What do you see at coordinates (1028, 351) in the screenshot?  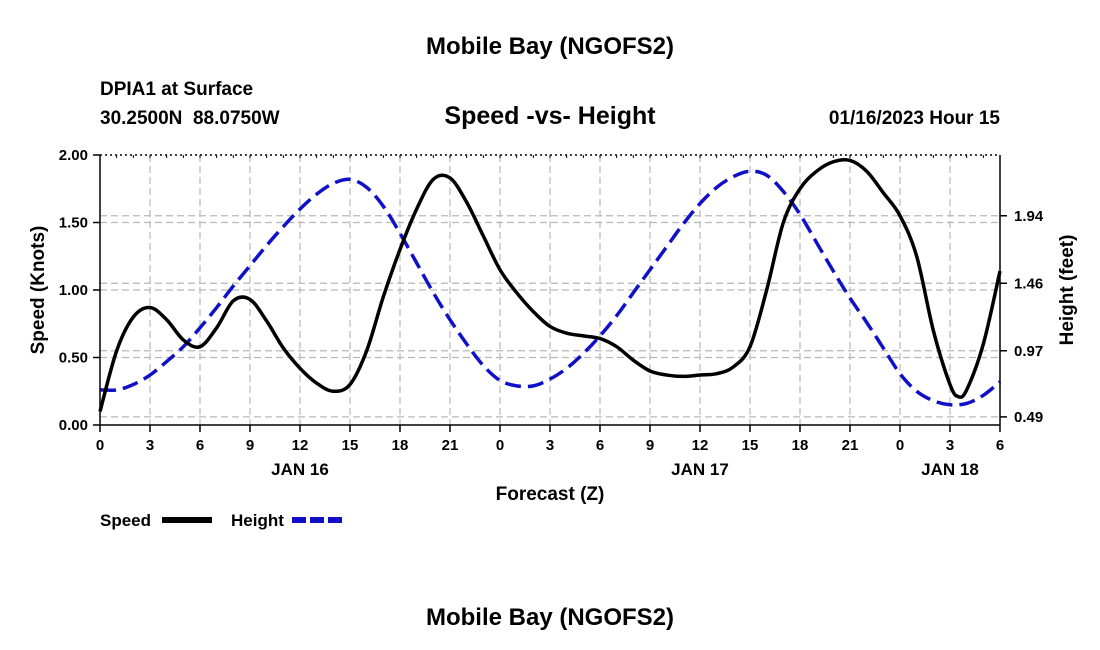 I see `y-right-tick-label: 0.97` at bounding box center [1028, 351].